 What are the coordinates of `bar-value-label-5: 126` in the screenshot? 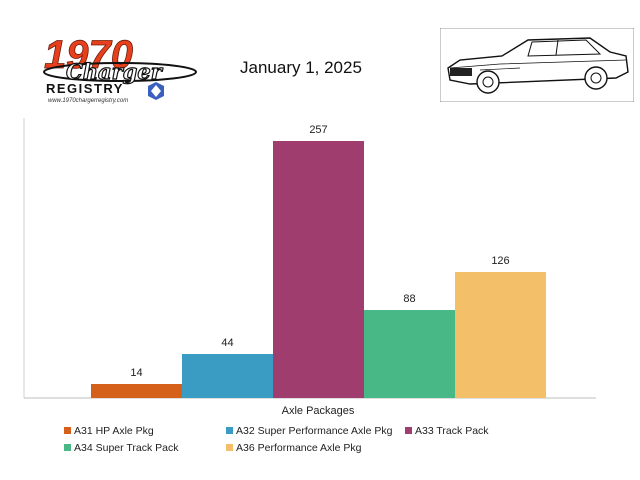 It's located at (500, 261).